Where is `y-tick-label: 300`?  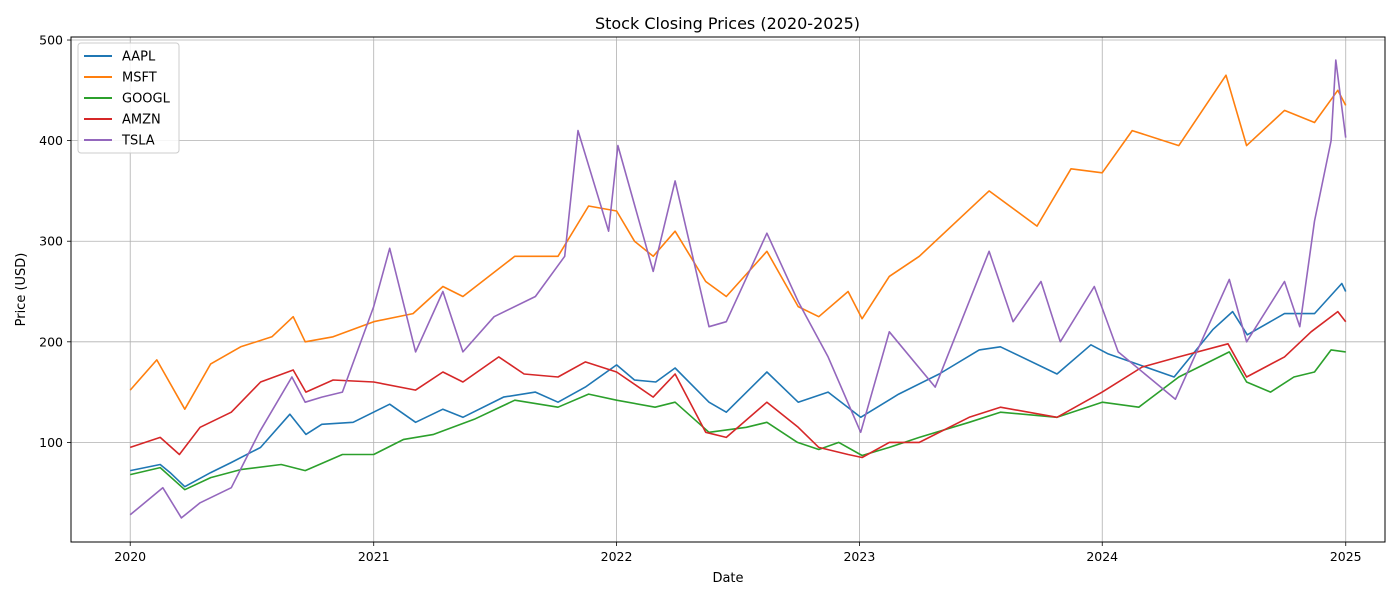 y-tick-label: 300 is located at coordinates (51, 241).